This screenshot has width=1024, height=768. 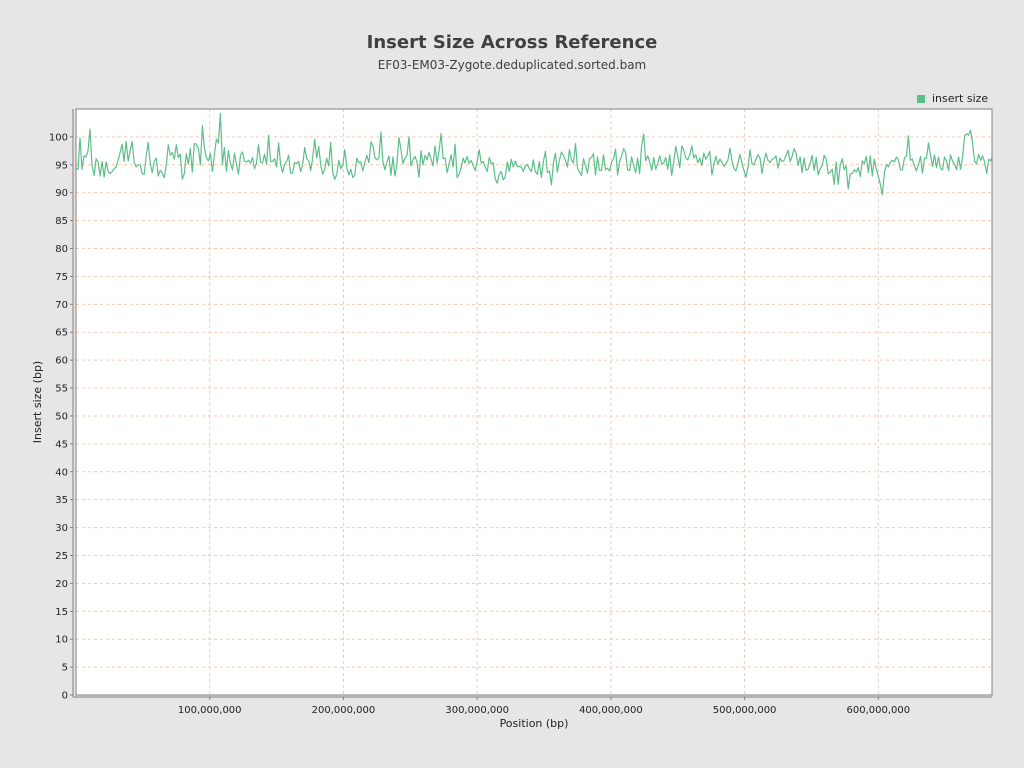 I want to click on y-tick-label: 30, so click(x=61, y=528).